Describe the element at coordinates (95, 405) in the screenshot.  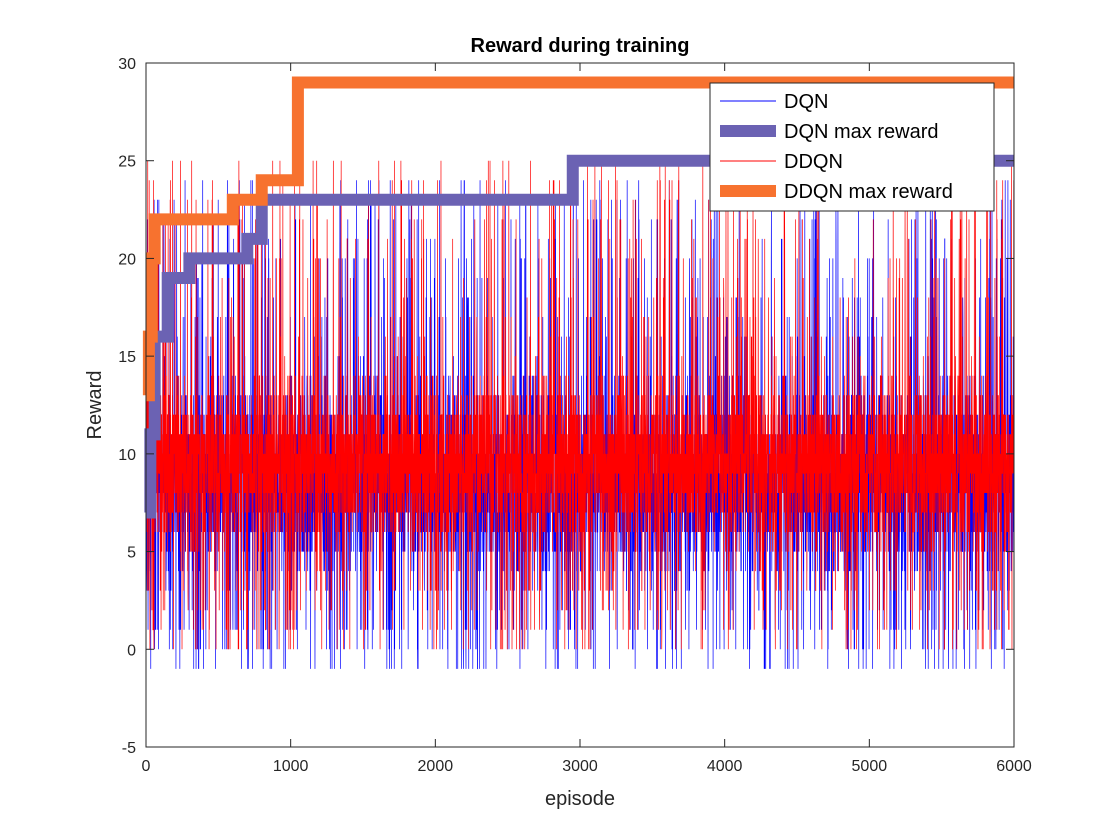
I see `y-axis-label: Reward` at that location.